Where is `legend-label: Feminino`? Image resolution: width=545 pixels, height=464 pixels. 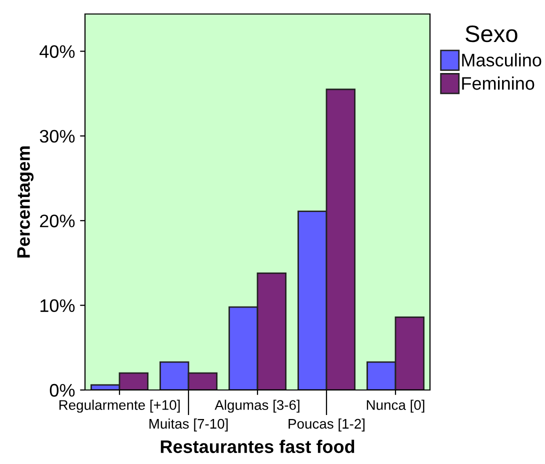
legend-label: Feminino is located at coordinates (498, 83).